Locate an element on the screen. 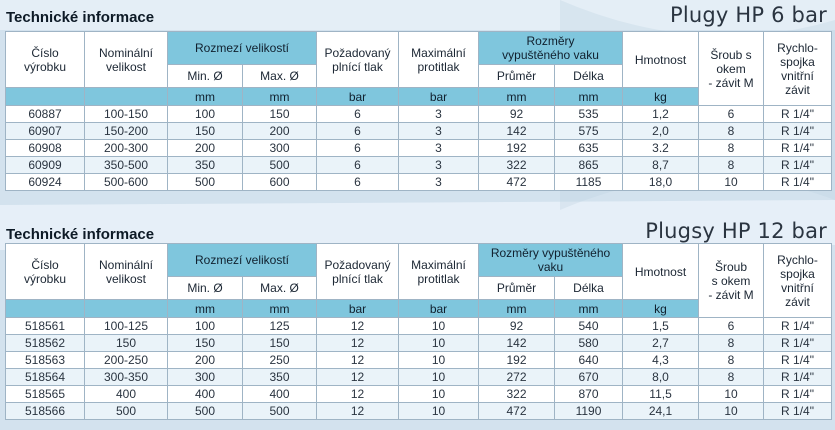  table-cell: 100-150 is located at coordinates (126, 114).